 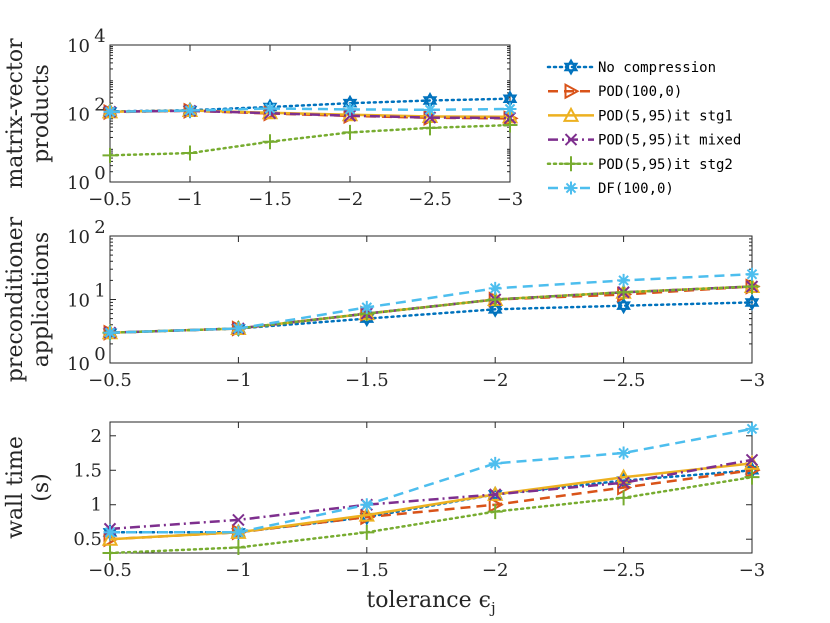 What do you see at coordinates (640, 92) in the screenshot?
I see `legend-label: POD(100,0)` at bounding box center [640, 92].